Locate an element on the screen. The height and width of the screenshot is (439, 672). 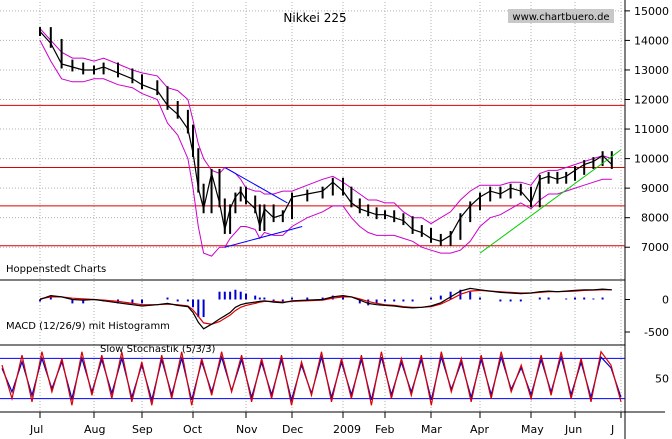
x-tick-label: J is located at coordinates (612, 429).